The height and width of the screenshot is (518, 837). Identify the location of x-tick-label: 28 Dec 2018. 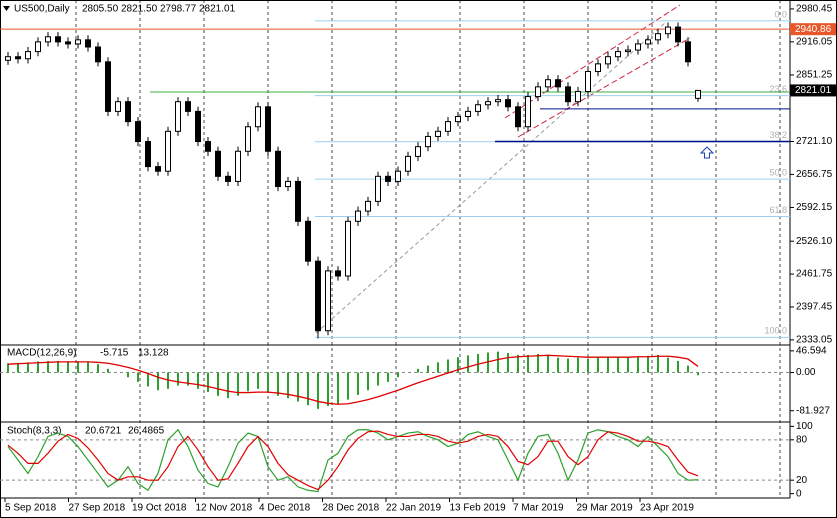
(351, 508).